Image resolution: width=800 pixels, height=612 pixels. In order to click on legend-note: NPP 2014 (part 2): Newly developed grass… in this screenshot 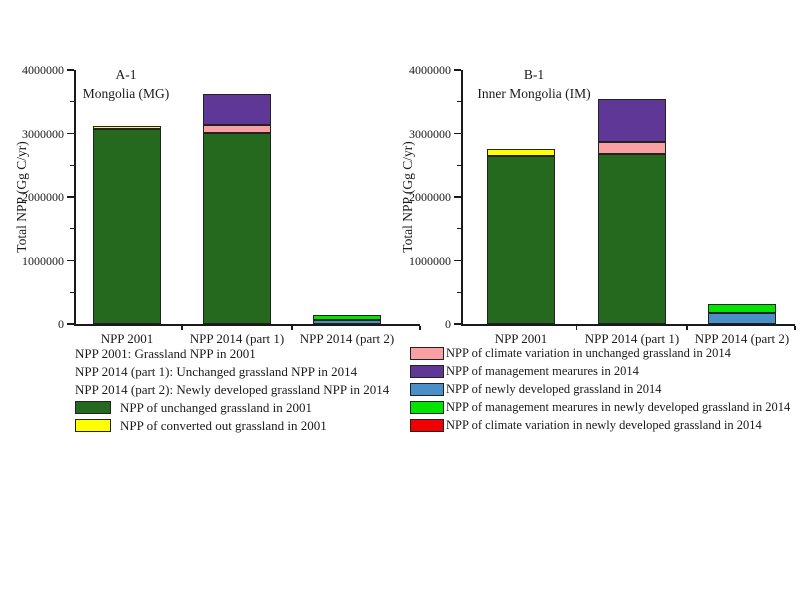, I will do `click(232, 389)`.